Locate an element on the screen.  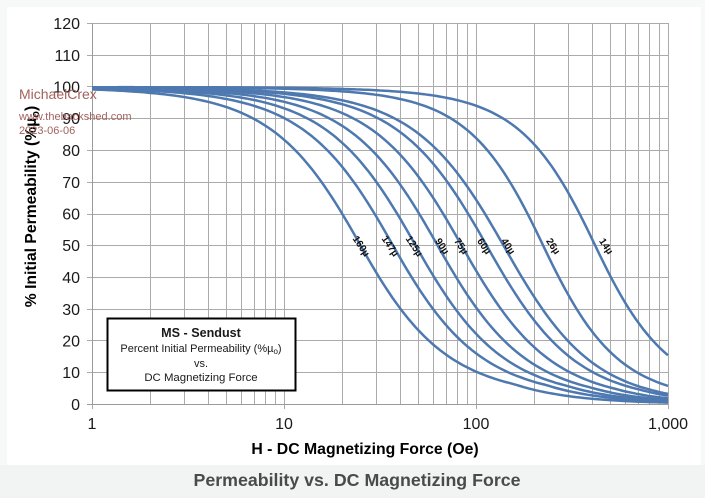
svg-text: 110 is located at coordinates (67, 56).